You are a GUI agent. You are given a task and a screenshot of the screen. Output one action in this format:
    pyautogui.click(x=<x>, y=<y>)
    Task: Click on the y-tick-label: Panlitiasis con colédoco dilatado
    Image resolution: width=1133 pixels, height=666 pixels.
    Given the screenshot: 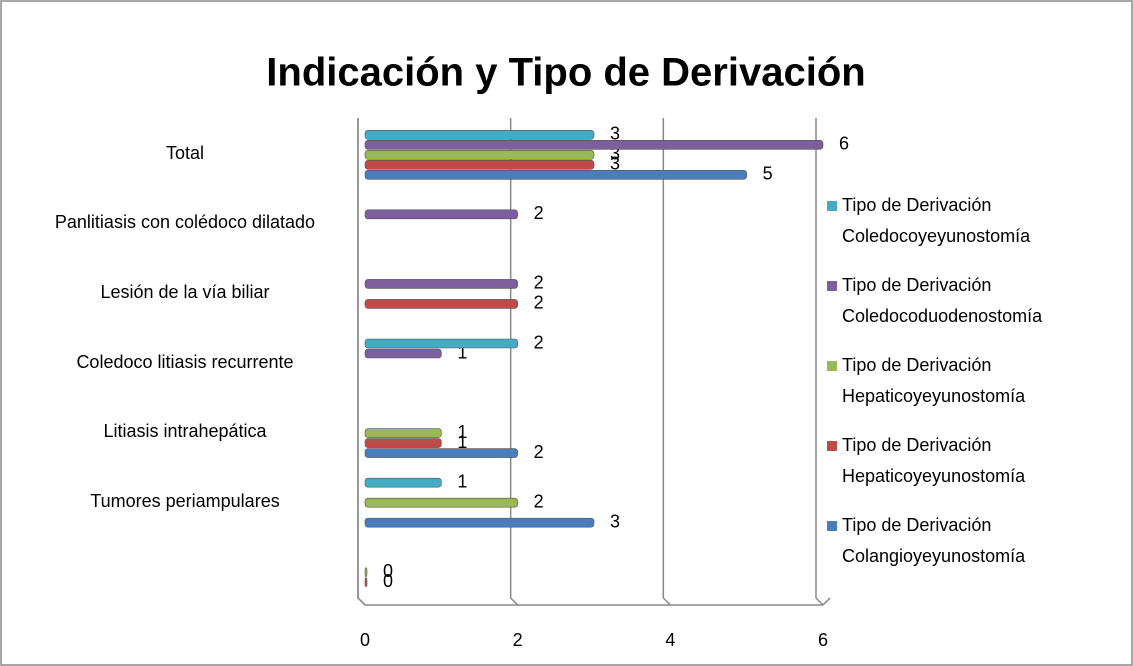 What is the action you would take?
    pyautogui.click(x=185, y=222)
    